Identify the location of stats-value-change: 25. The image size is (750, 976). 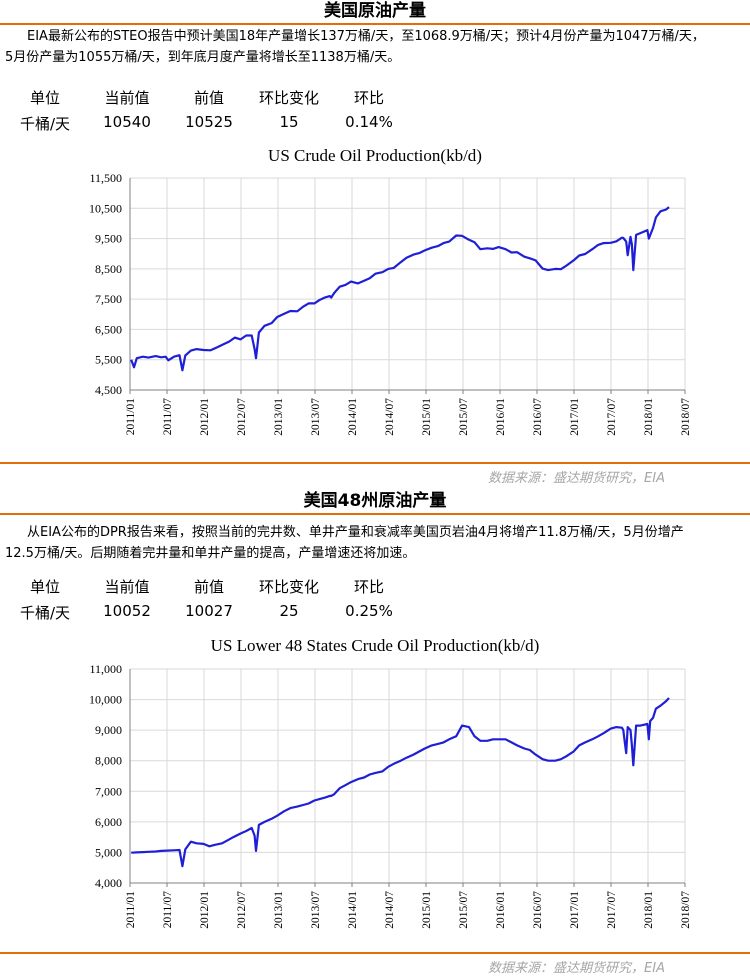
(289, 611).